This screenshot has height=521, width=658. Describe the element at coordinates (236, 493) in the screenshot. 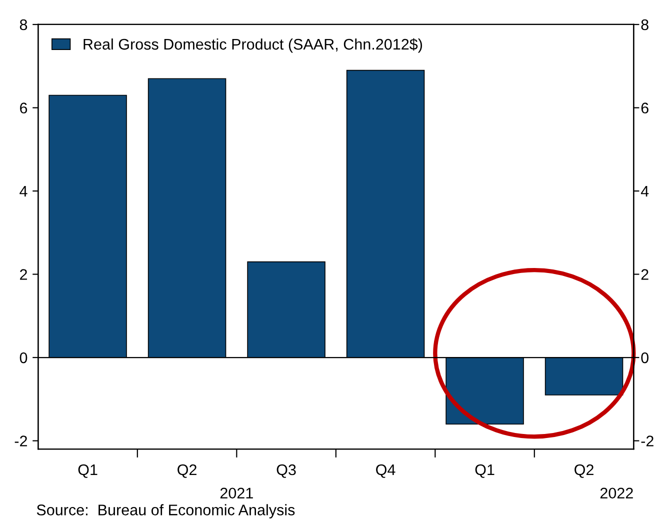

I see `text: 2021` at that location.